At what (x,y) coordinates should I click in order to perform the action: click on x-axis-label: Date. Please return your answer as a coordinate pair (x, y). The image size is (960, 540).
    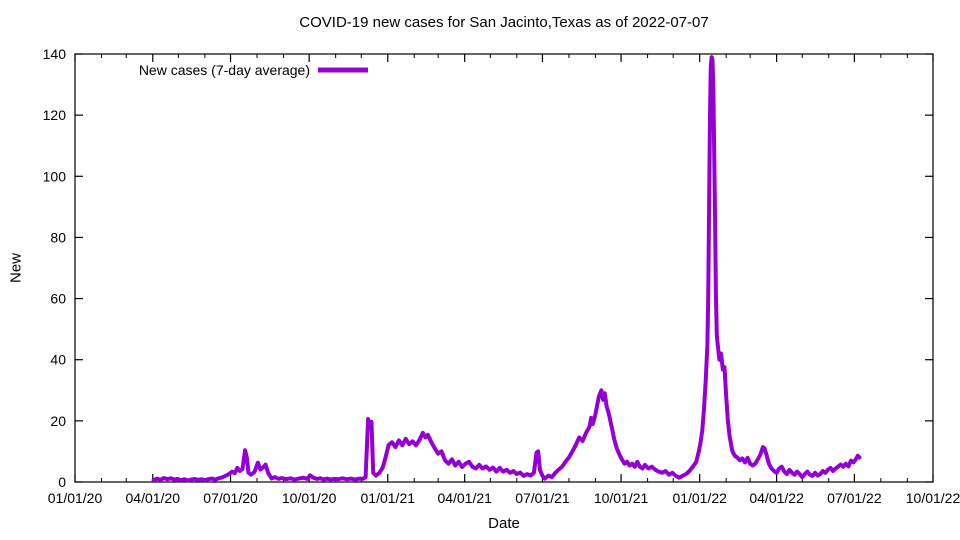
    Looking at the image, I should click on (504, 523).